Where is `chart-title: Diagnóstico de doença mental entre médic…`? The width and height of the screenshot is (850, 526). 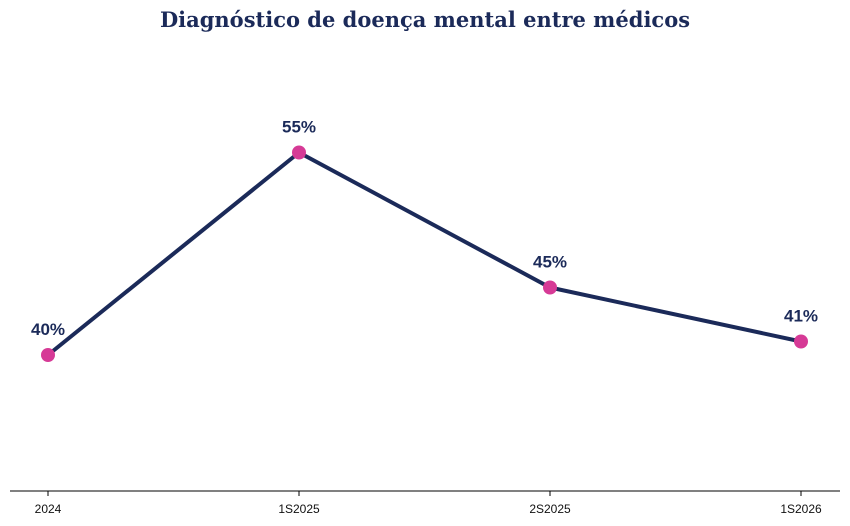 chart-title: Diagnóstico de doença mental entre médic… is located at coordinates (425, 19).